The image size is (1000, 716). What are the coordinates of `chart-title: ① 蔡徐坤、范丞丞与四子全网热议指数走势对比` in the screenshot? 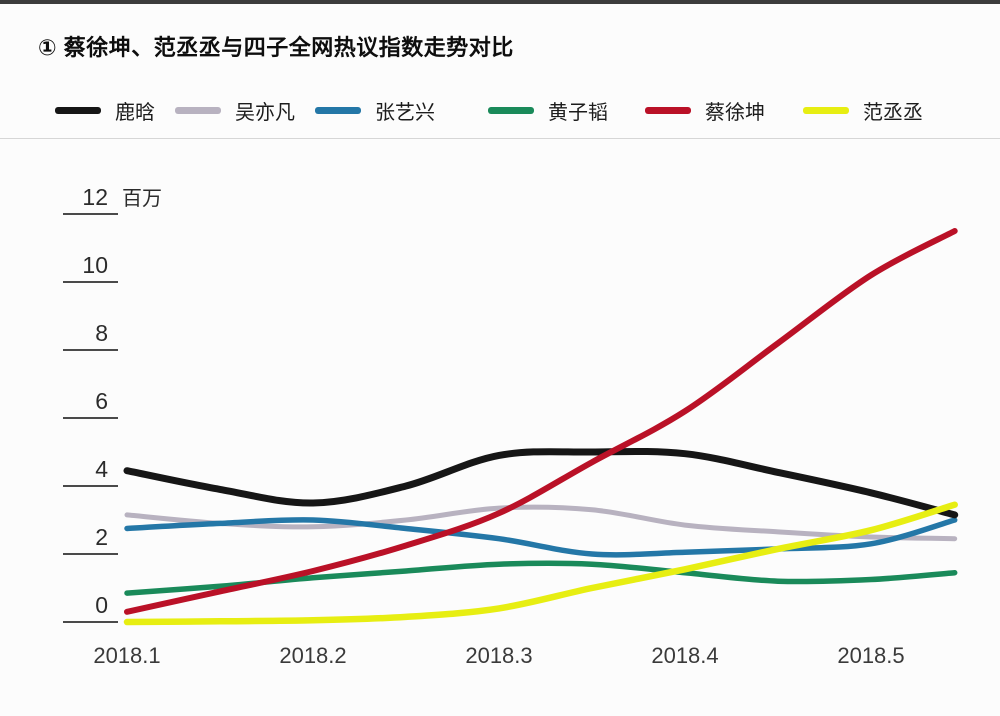 It's located at (276, 47).